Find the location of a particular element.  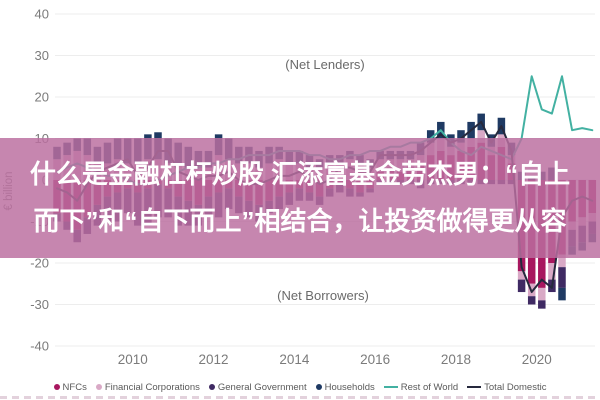

headline-line-2: 而下”和“自下而上”相结合，让投资做得更从容 is located at coordinates (300, 221).